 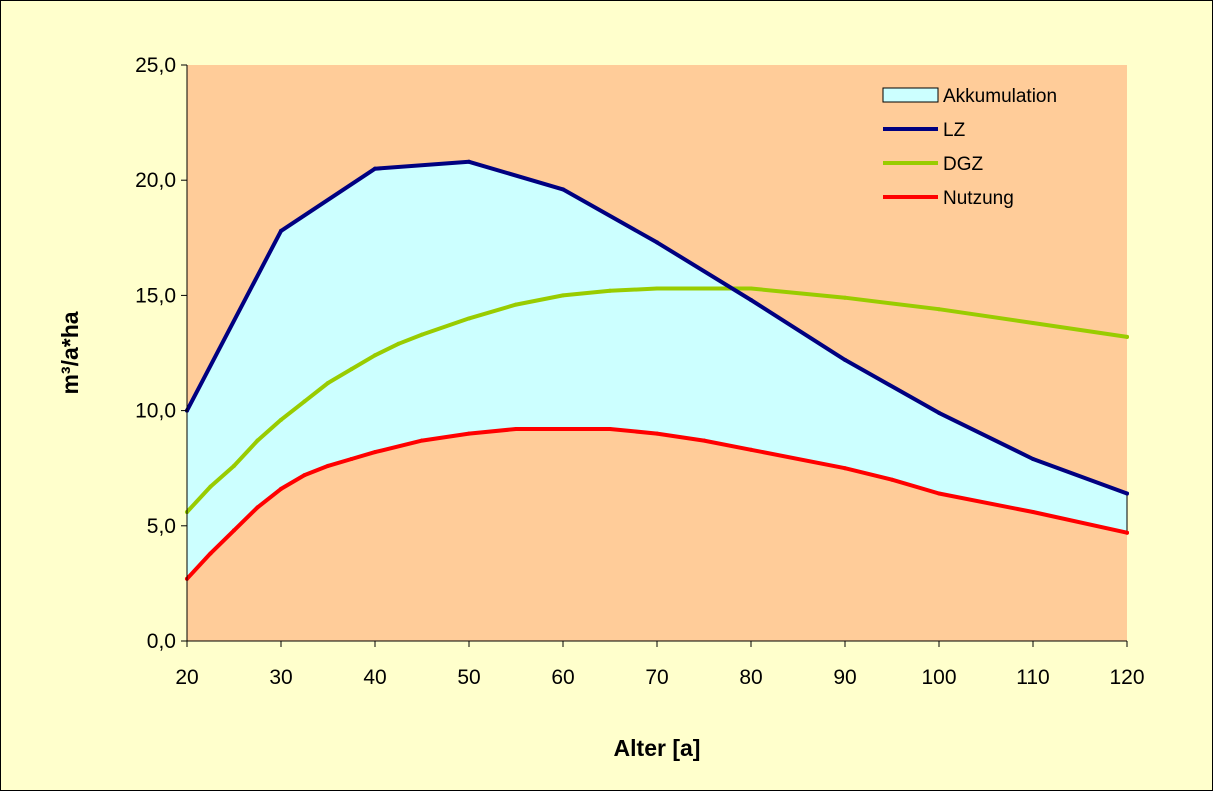 I want to click on legend: Akkumulation LZ DGZ Nutzung, so click(x=969, y=147).